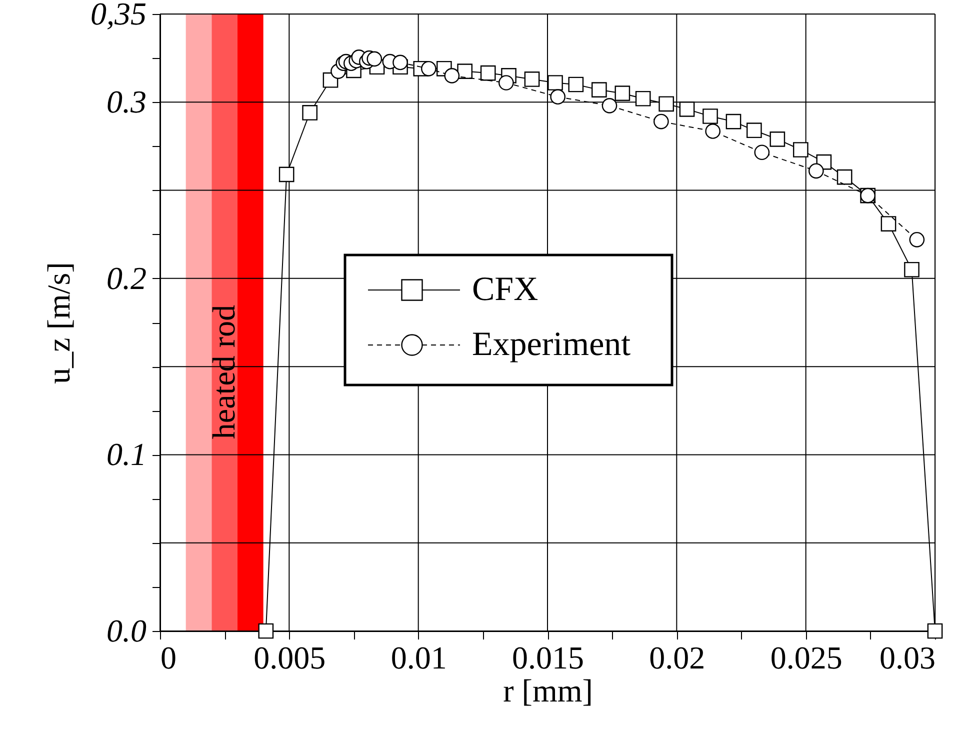 This screenshot has height=740, width=974. Describe the element at coordinates (126, 102) in the screenshot. I see `y-tick-label: 0.3` at that location.